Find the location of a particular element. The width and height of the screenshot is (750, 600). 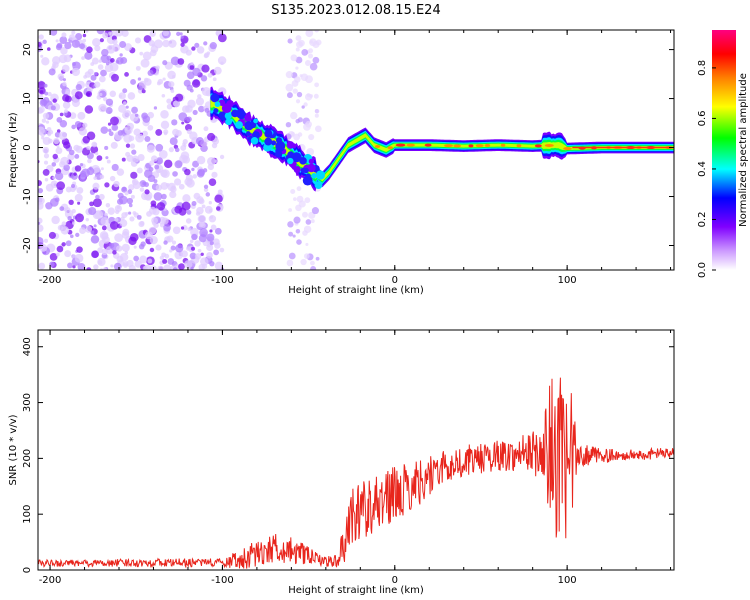

colorbar-gradient is located at coordinates (724, 150).